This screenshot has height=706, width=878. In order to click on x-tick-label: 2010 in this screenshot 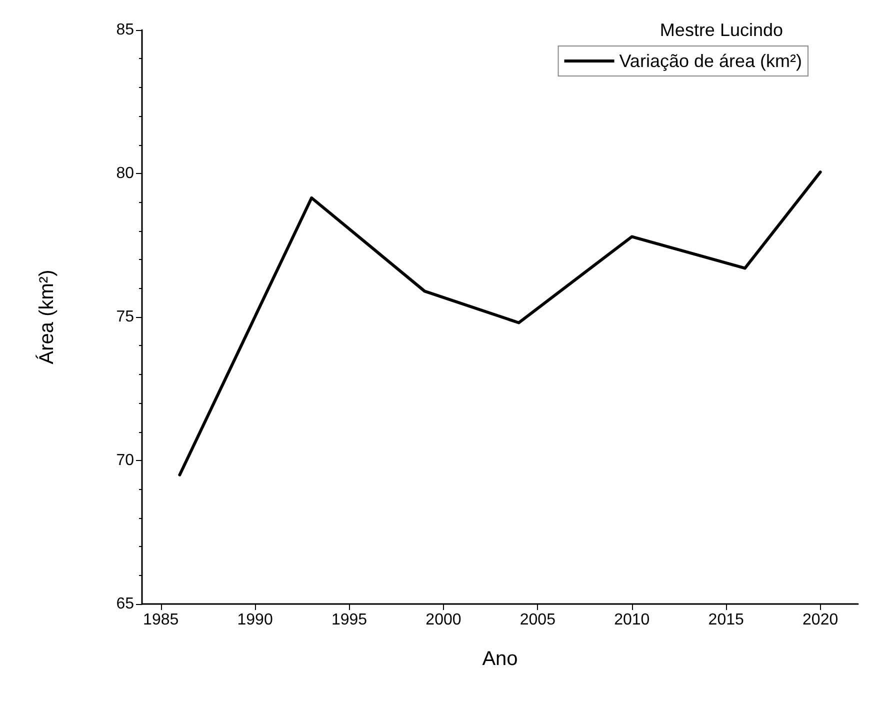, I will do `click(632, 620)`.